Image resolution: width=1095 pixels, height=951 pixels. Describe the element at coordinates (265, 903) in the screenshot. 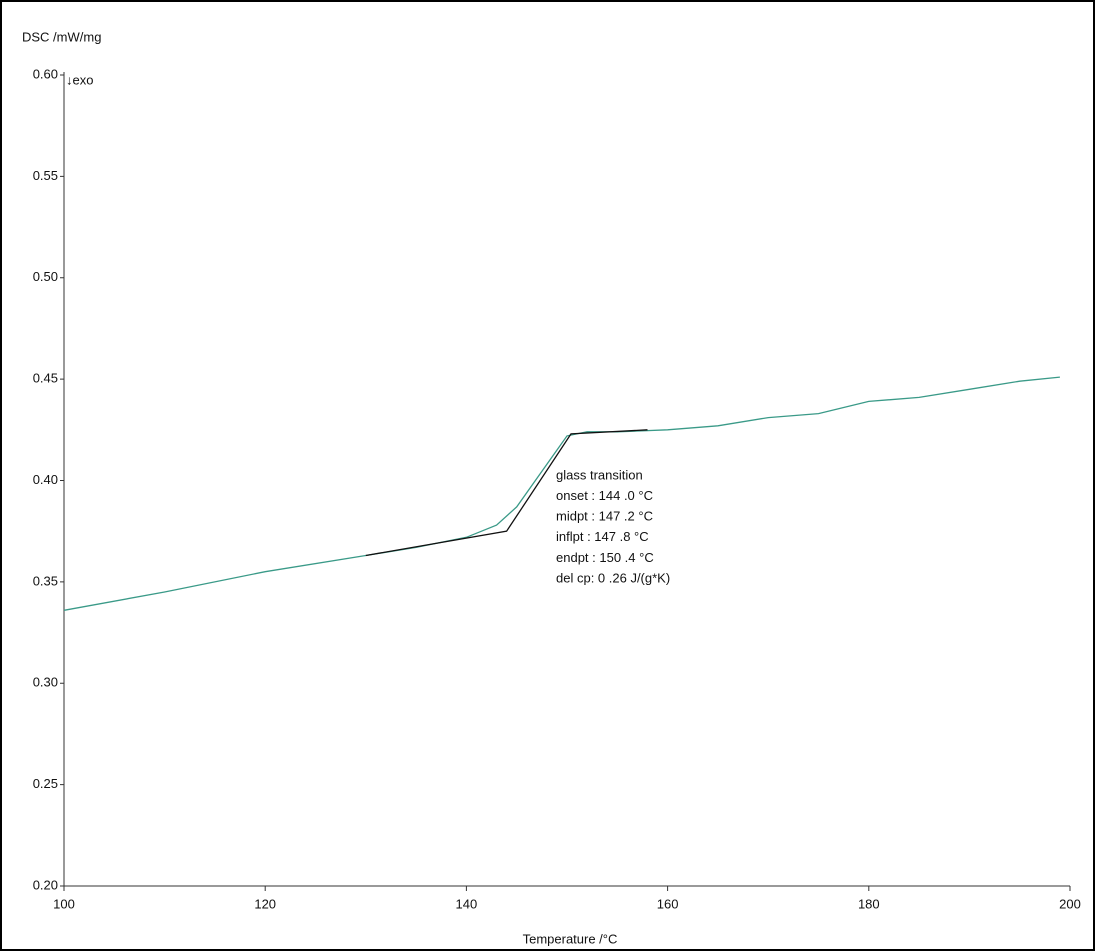

I see `x-tick-label: 120` at that location.